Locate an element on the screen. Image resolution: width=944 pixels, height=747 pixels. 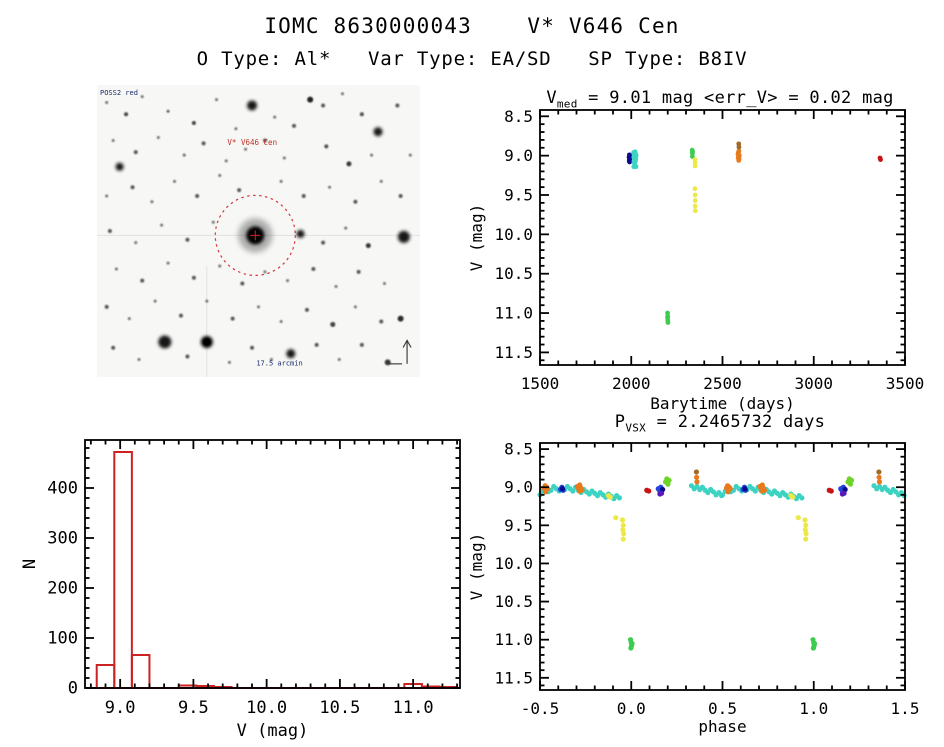
svg-text: POSS2 red is located at coordinates (119, 93).